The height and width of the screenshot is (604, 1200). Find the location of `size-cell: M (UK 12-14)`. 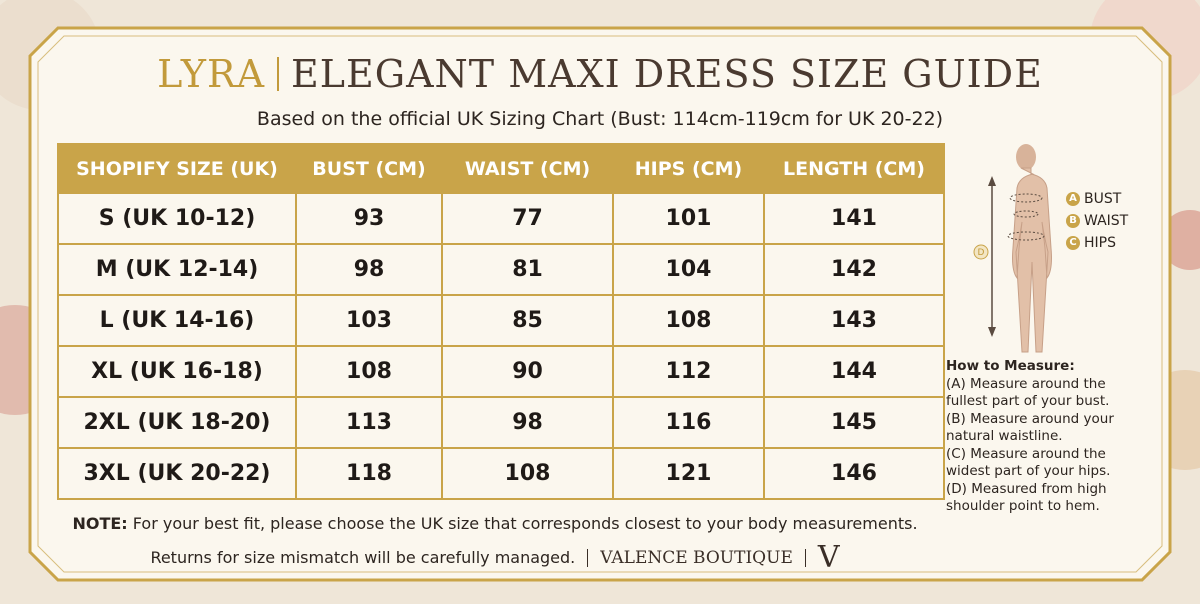

size-cell: M (UK 12-14) is located at coordinates (177, 269).